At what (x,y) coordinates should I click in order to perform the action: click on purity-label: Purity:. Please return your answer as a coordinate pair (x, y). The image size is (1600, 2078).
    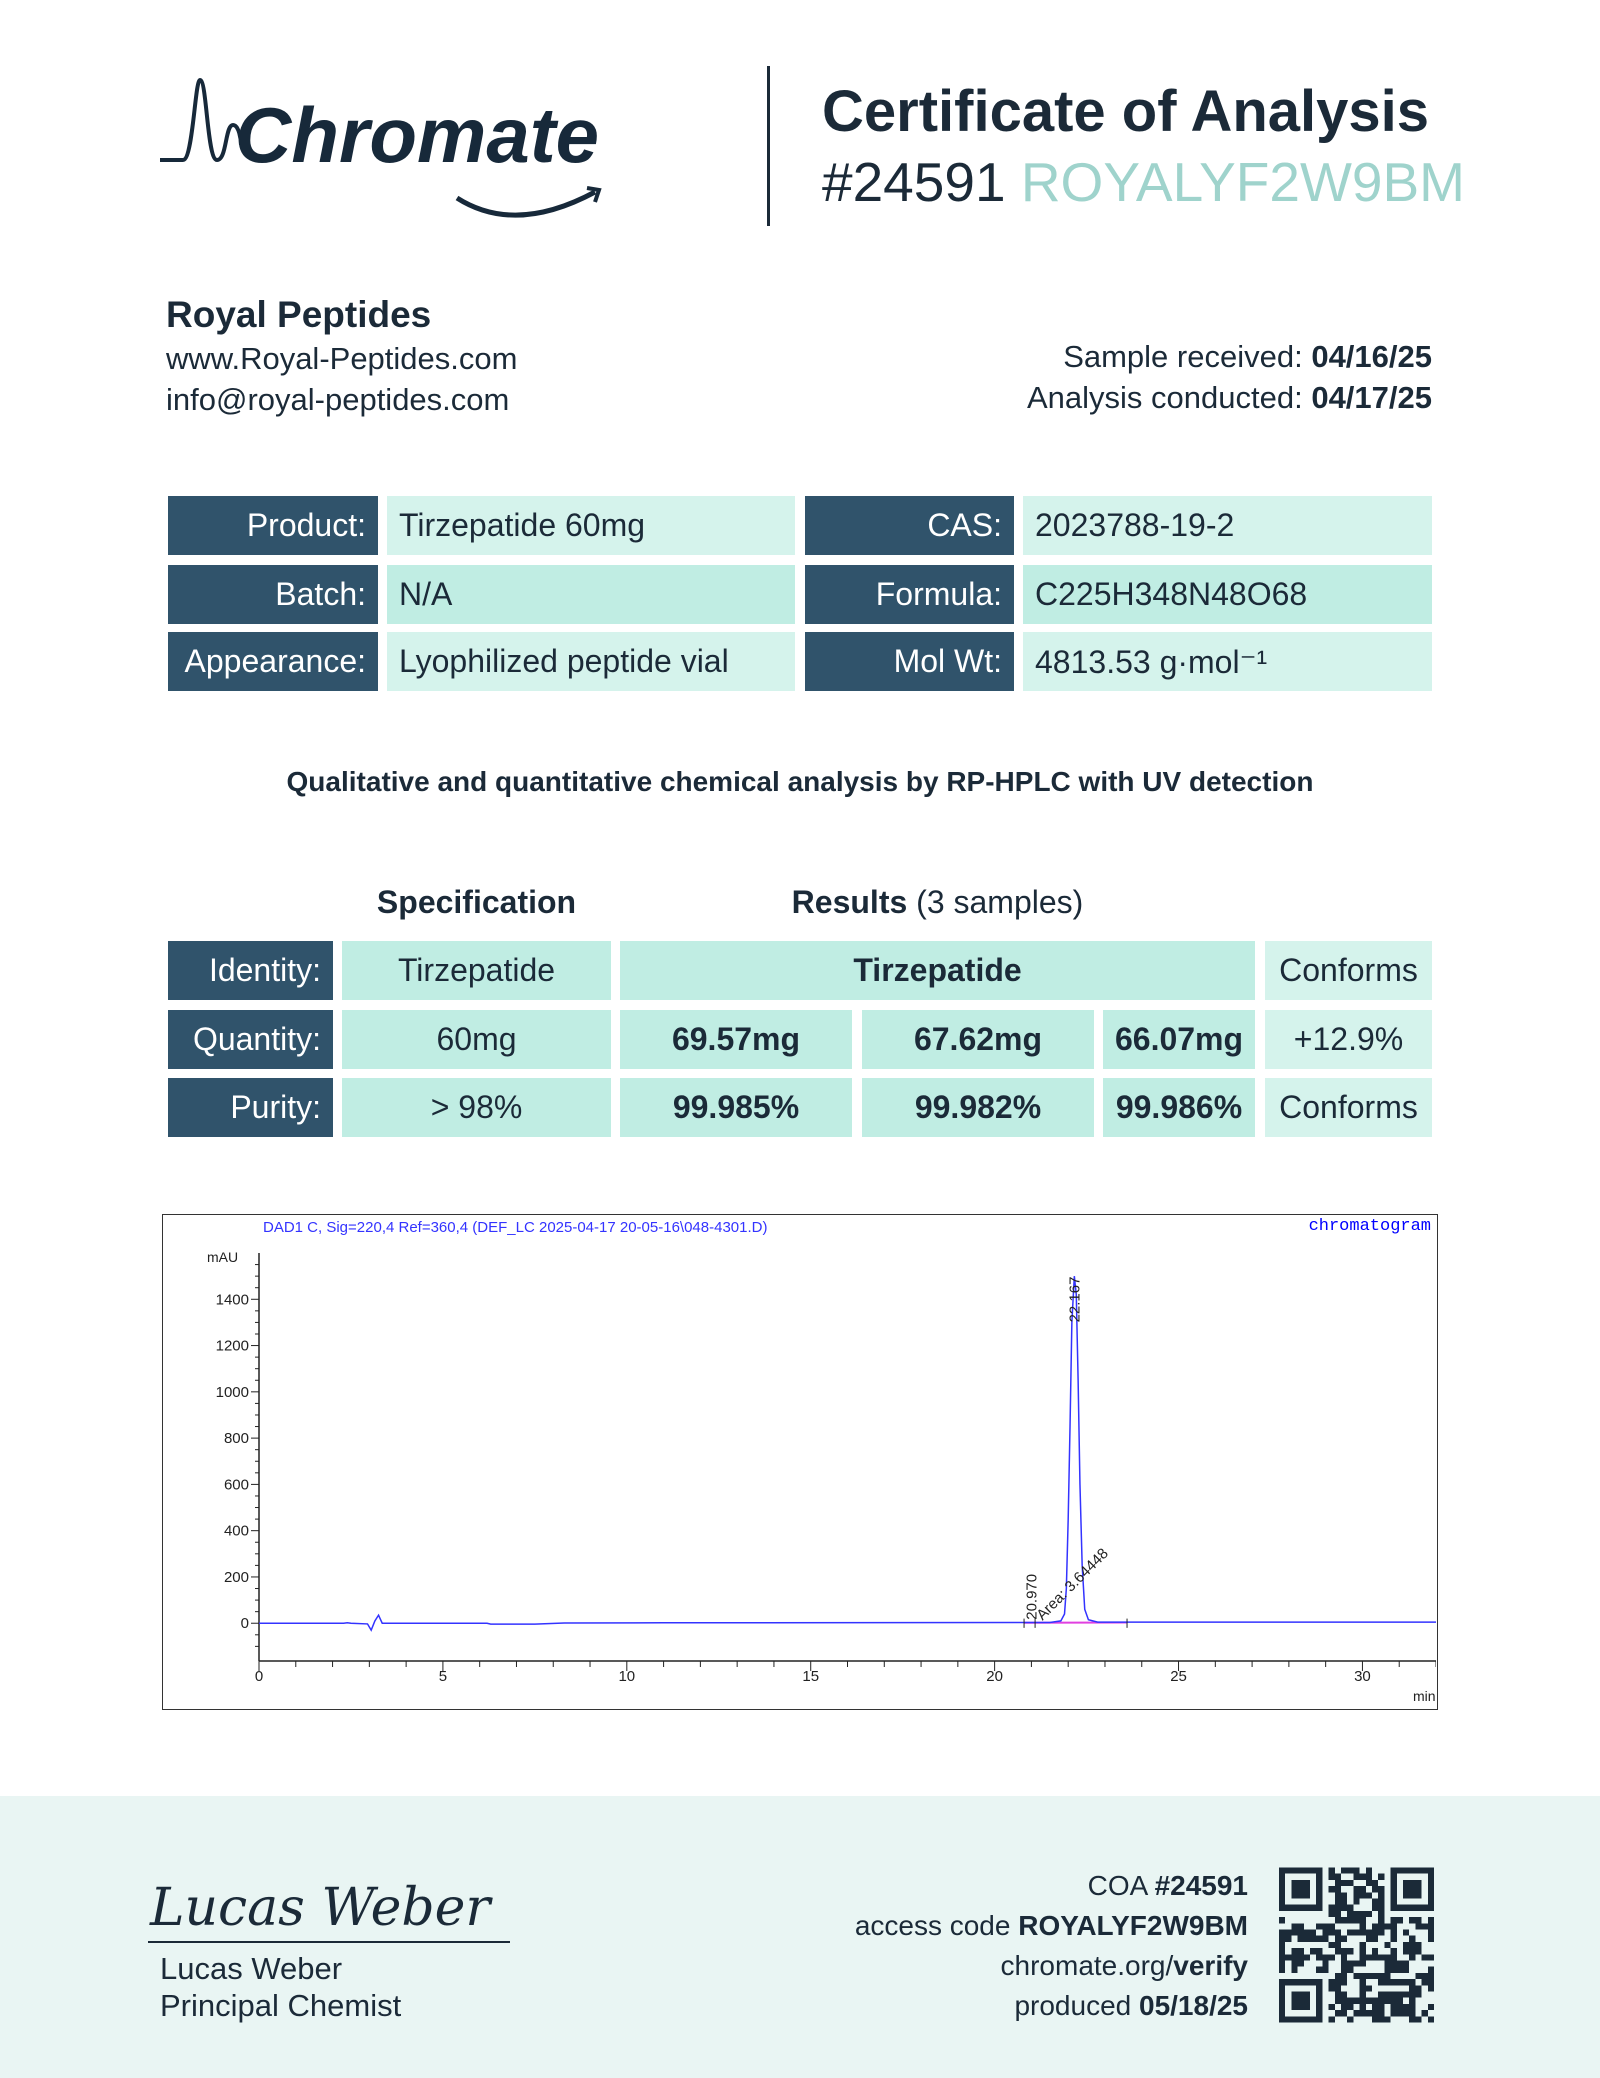
    Looking at the image, I should click on (250, 1107).